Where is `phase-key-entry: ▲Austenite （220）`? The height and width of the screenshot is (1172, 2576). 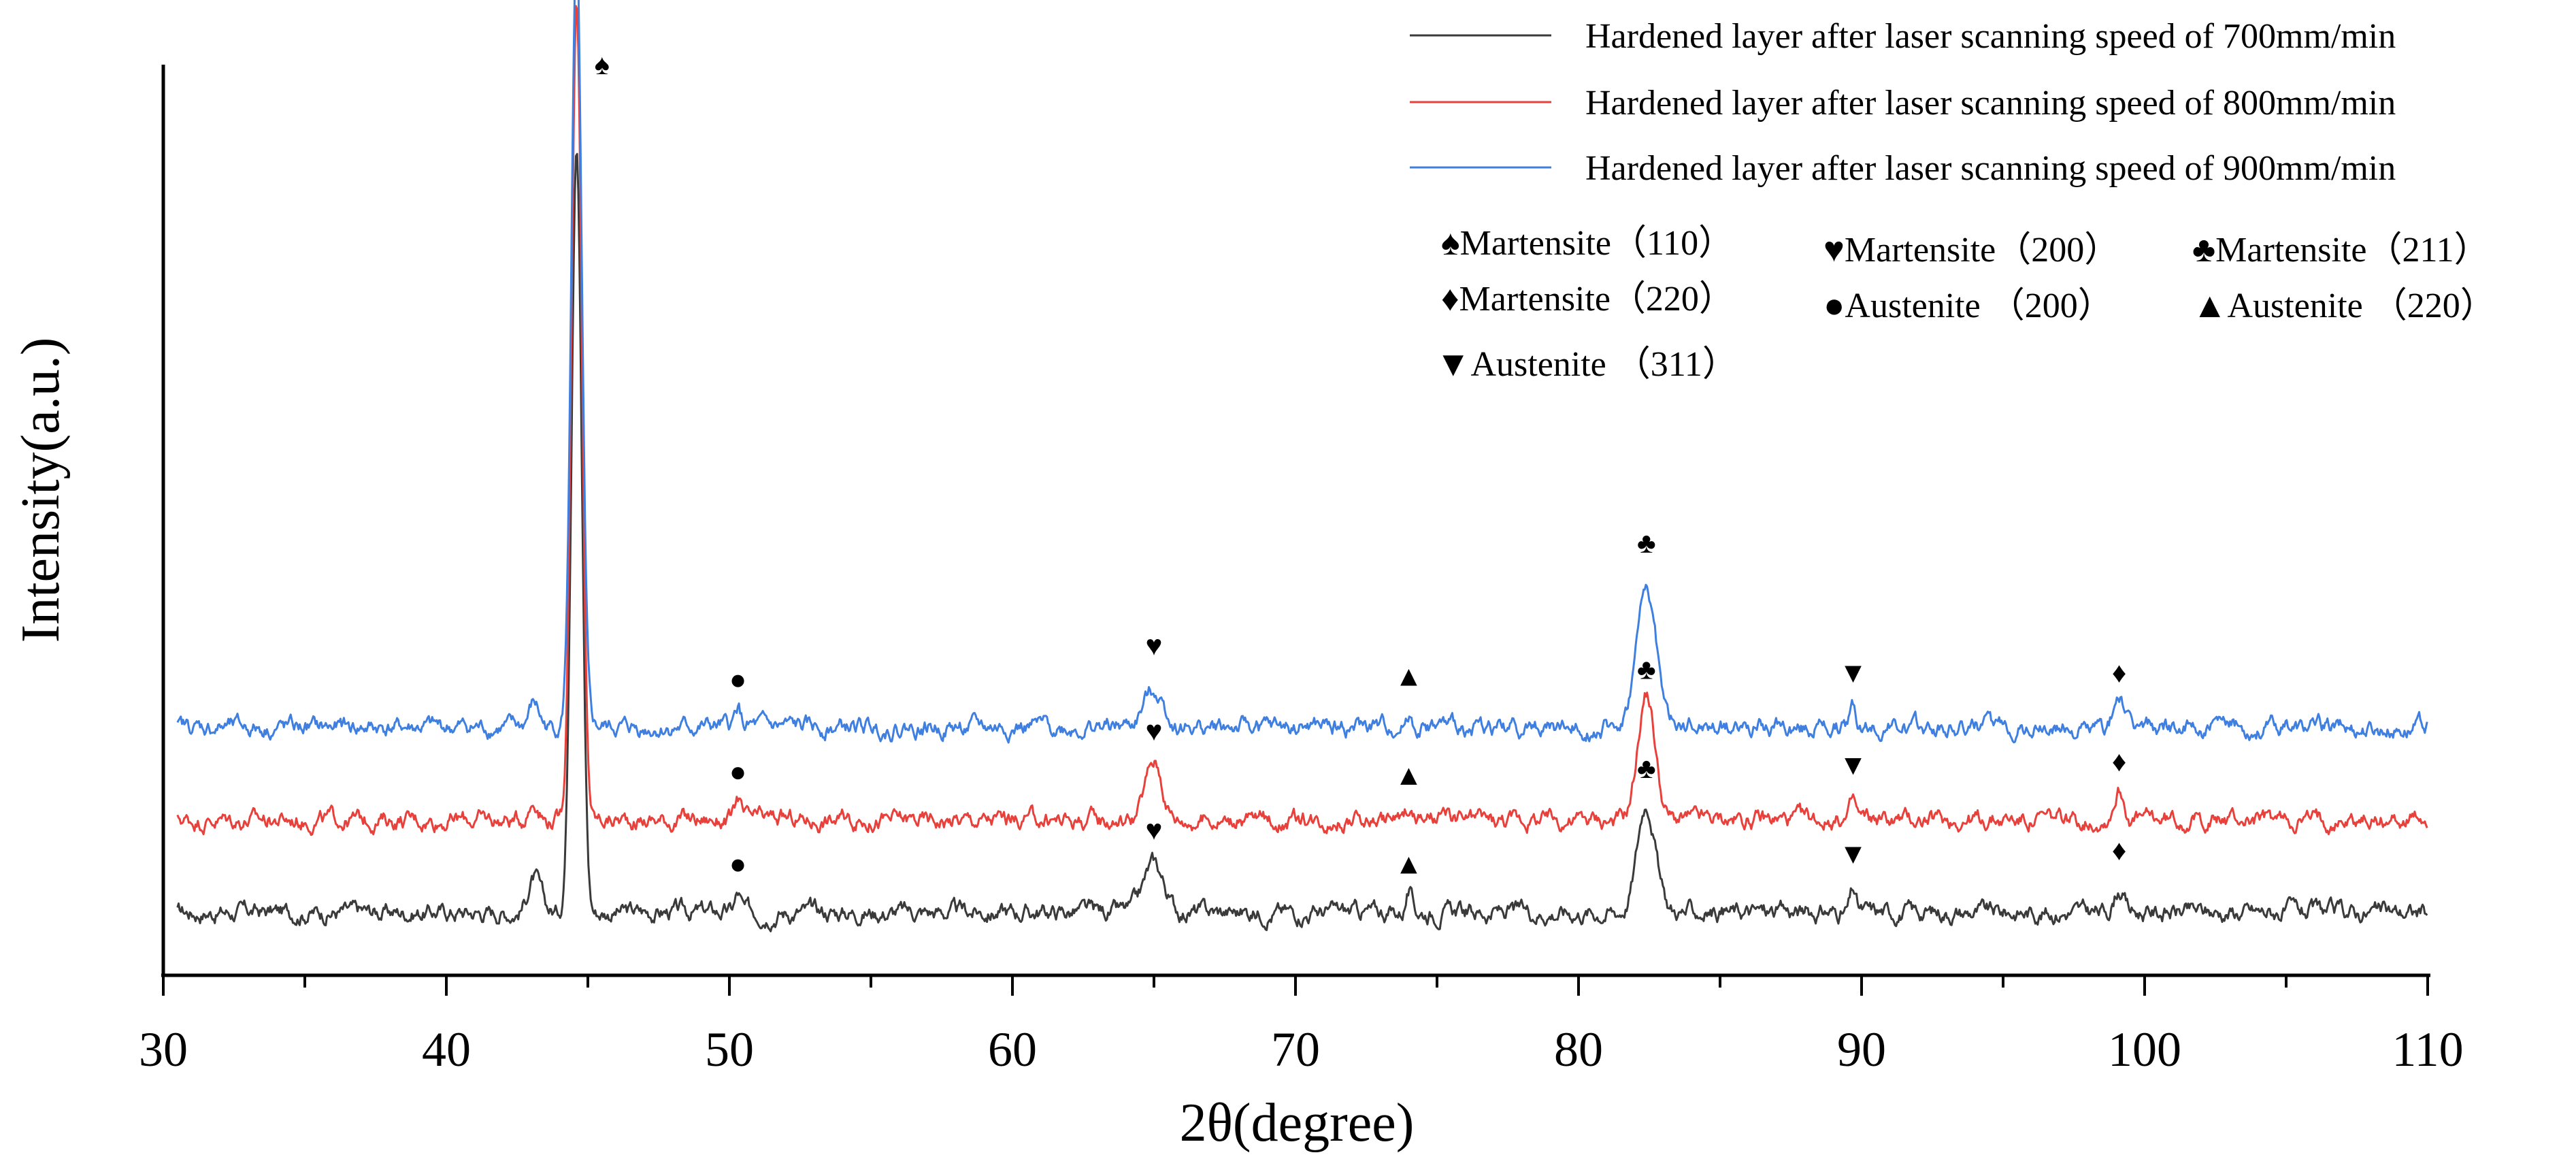
phase-key-entry: ▲Austenite （220） is located at coordinates (2344, 306).